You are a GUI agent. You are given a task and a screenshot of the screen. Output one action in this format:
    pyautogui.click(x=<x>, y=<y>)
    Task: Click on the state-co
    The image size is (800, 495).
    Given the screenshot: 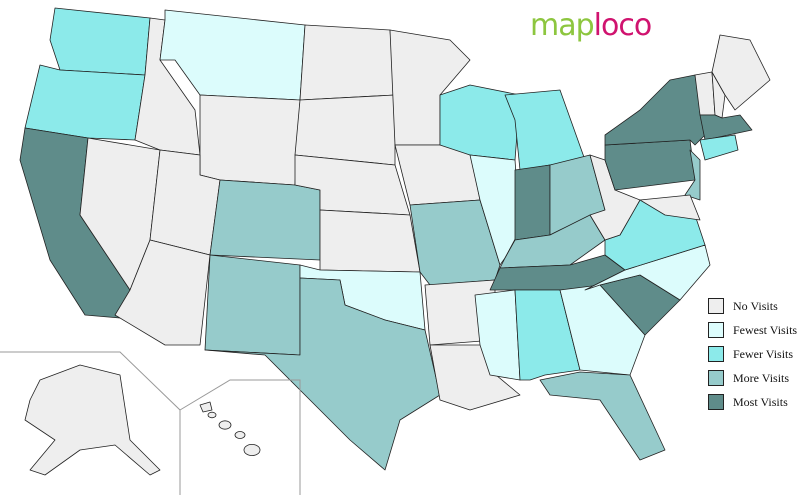 What is the action you would take?
    pyautogui.click(x=265, y=220)
    